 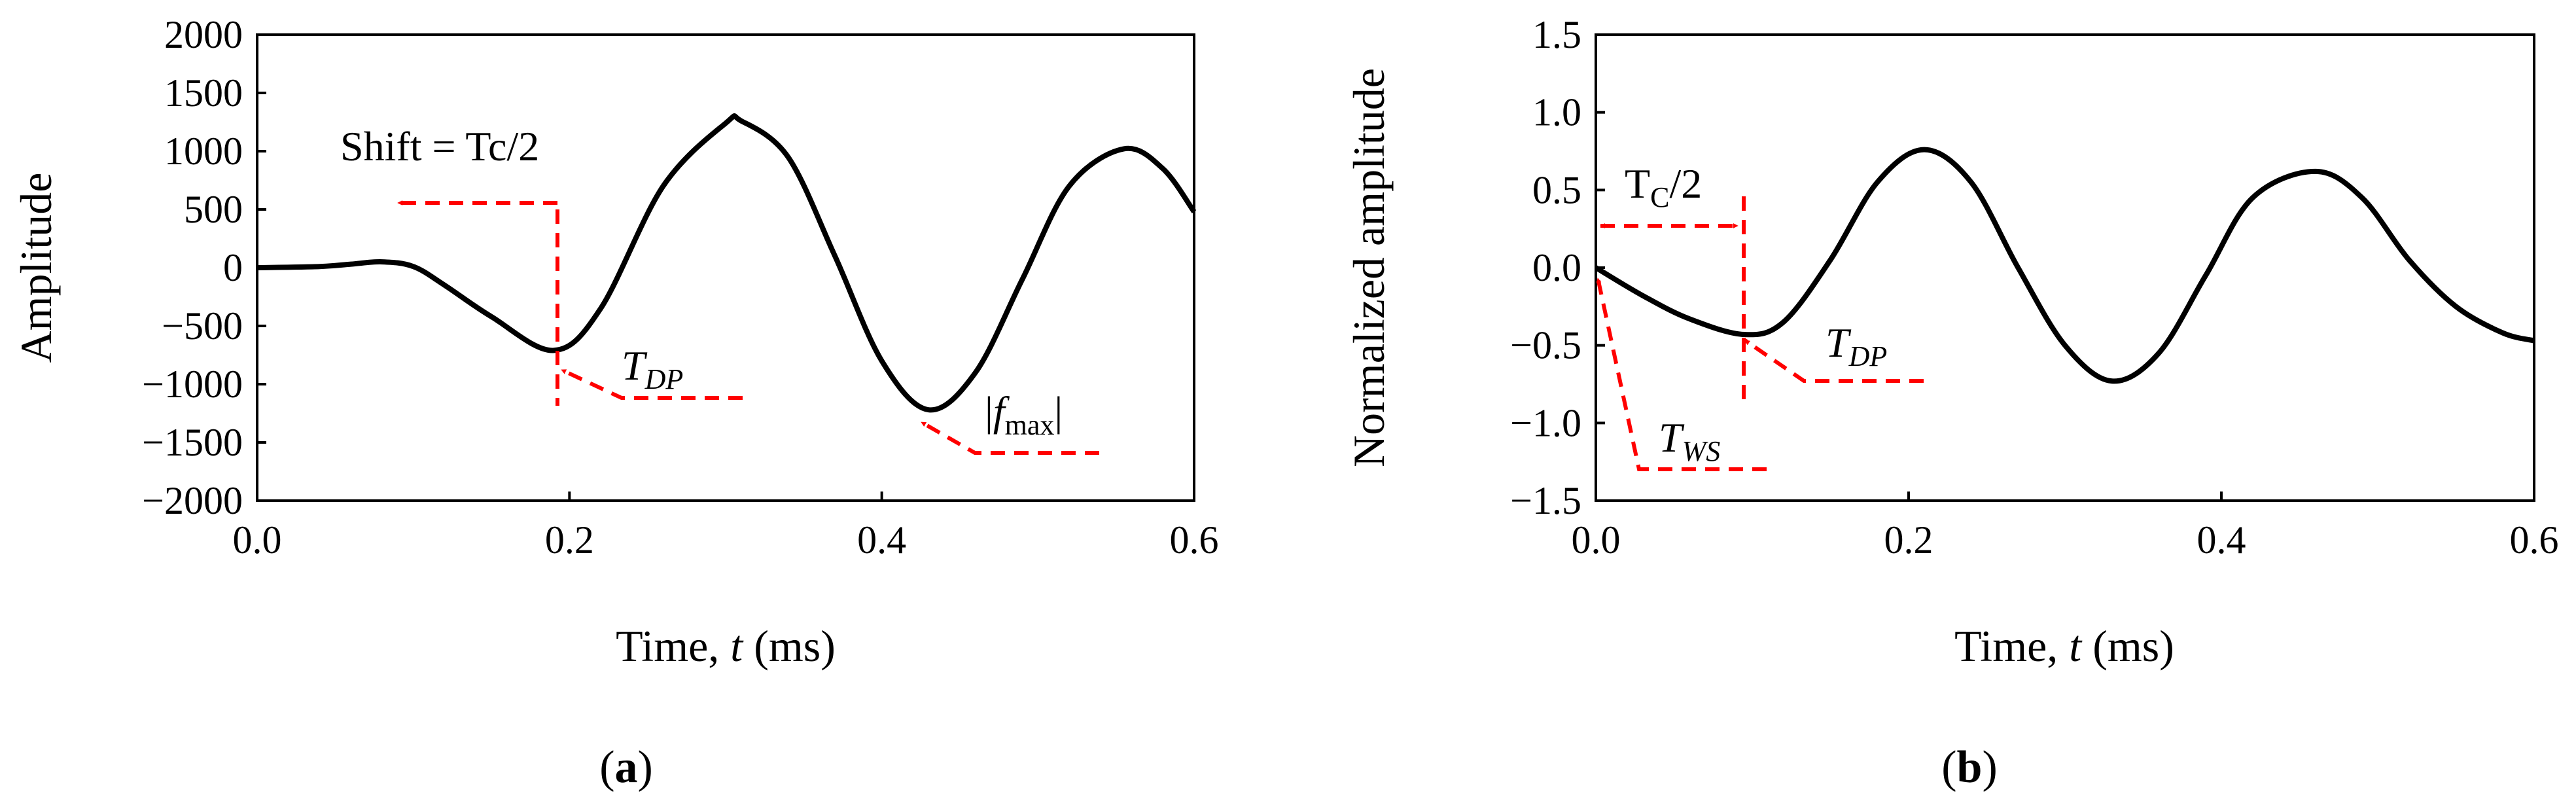 What do you see at coordinates (2064, 646) in the screenshot?
I see `x-axis-label-b: Time, t (ms)` at bounding box center [2064, 646].